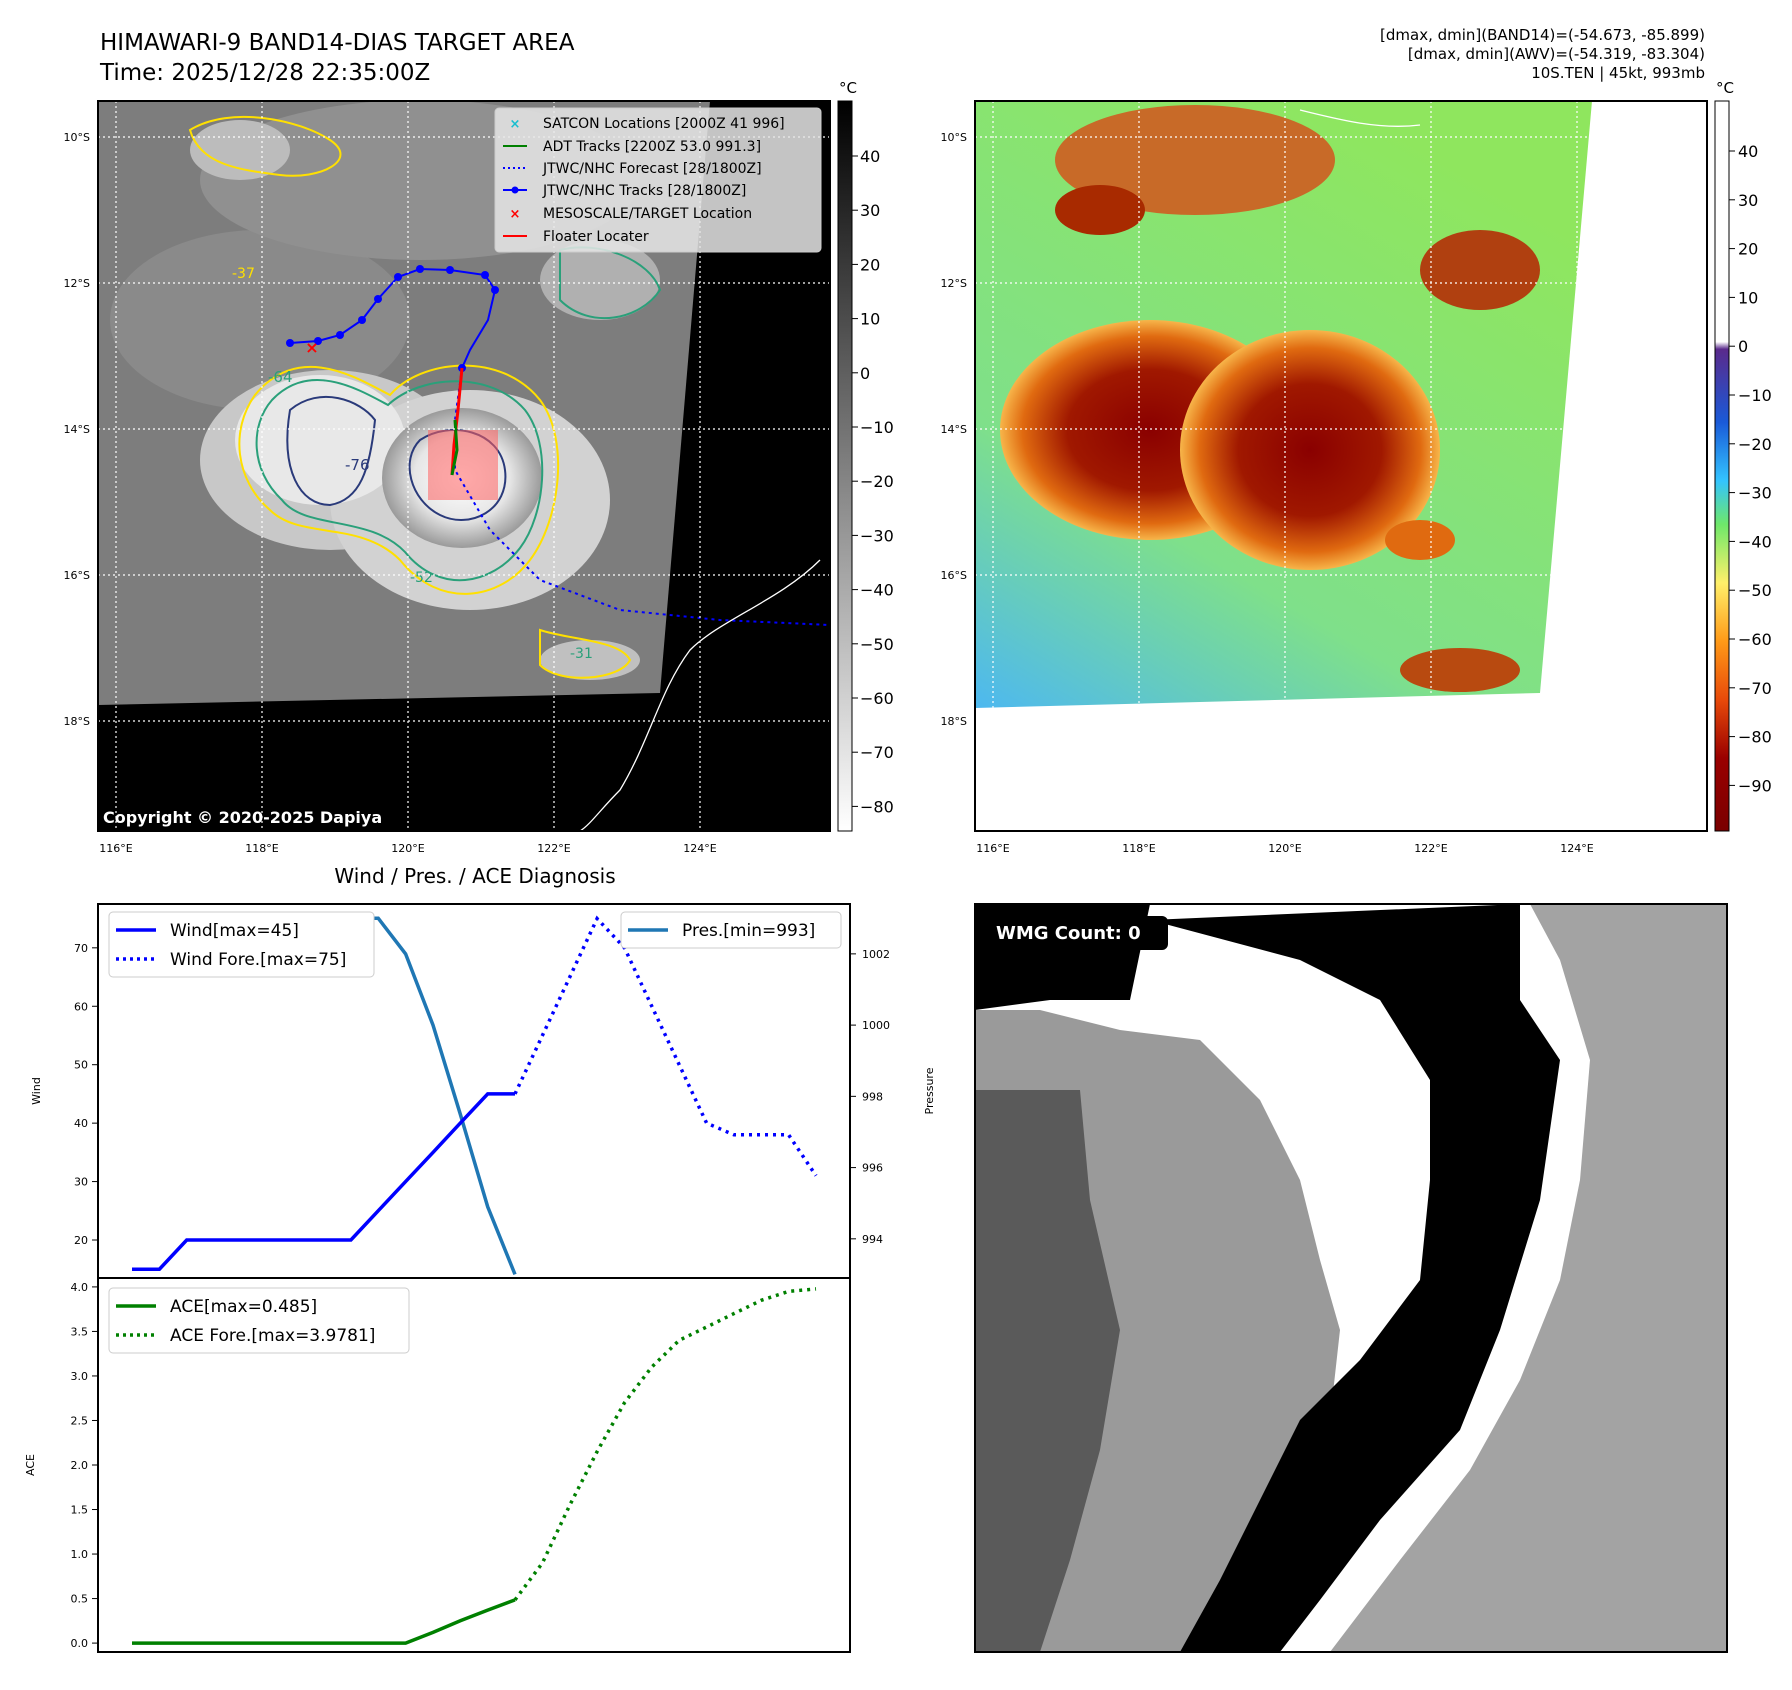 The width and height of the screenshot is (1792, 1690). What do you see at coordinates (1755, 639) in the screenshot?
I see `wv-cbar-tick-label: −60` at bounding box center [1755, 639].